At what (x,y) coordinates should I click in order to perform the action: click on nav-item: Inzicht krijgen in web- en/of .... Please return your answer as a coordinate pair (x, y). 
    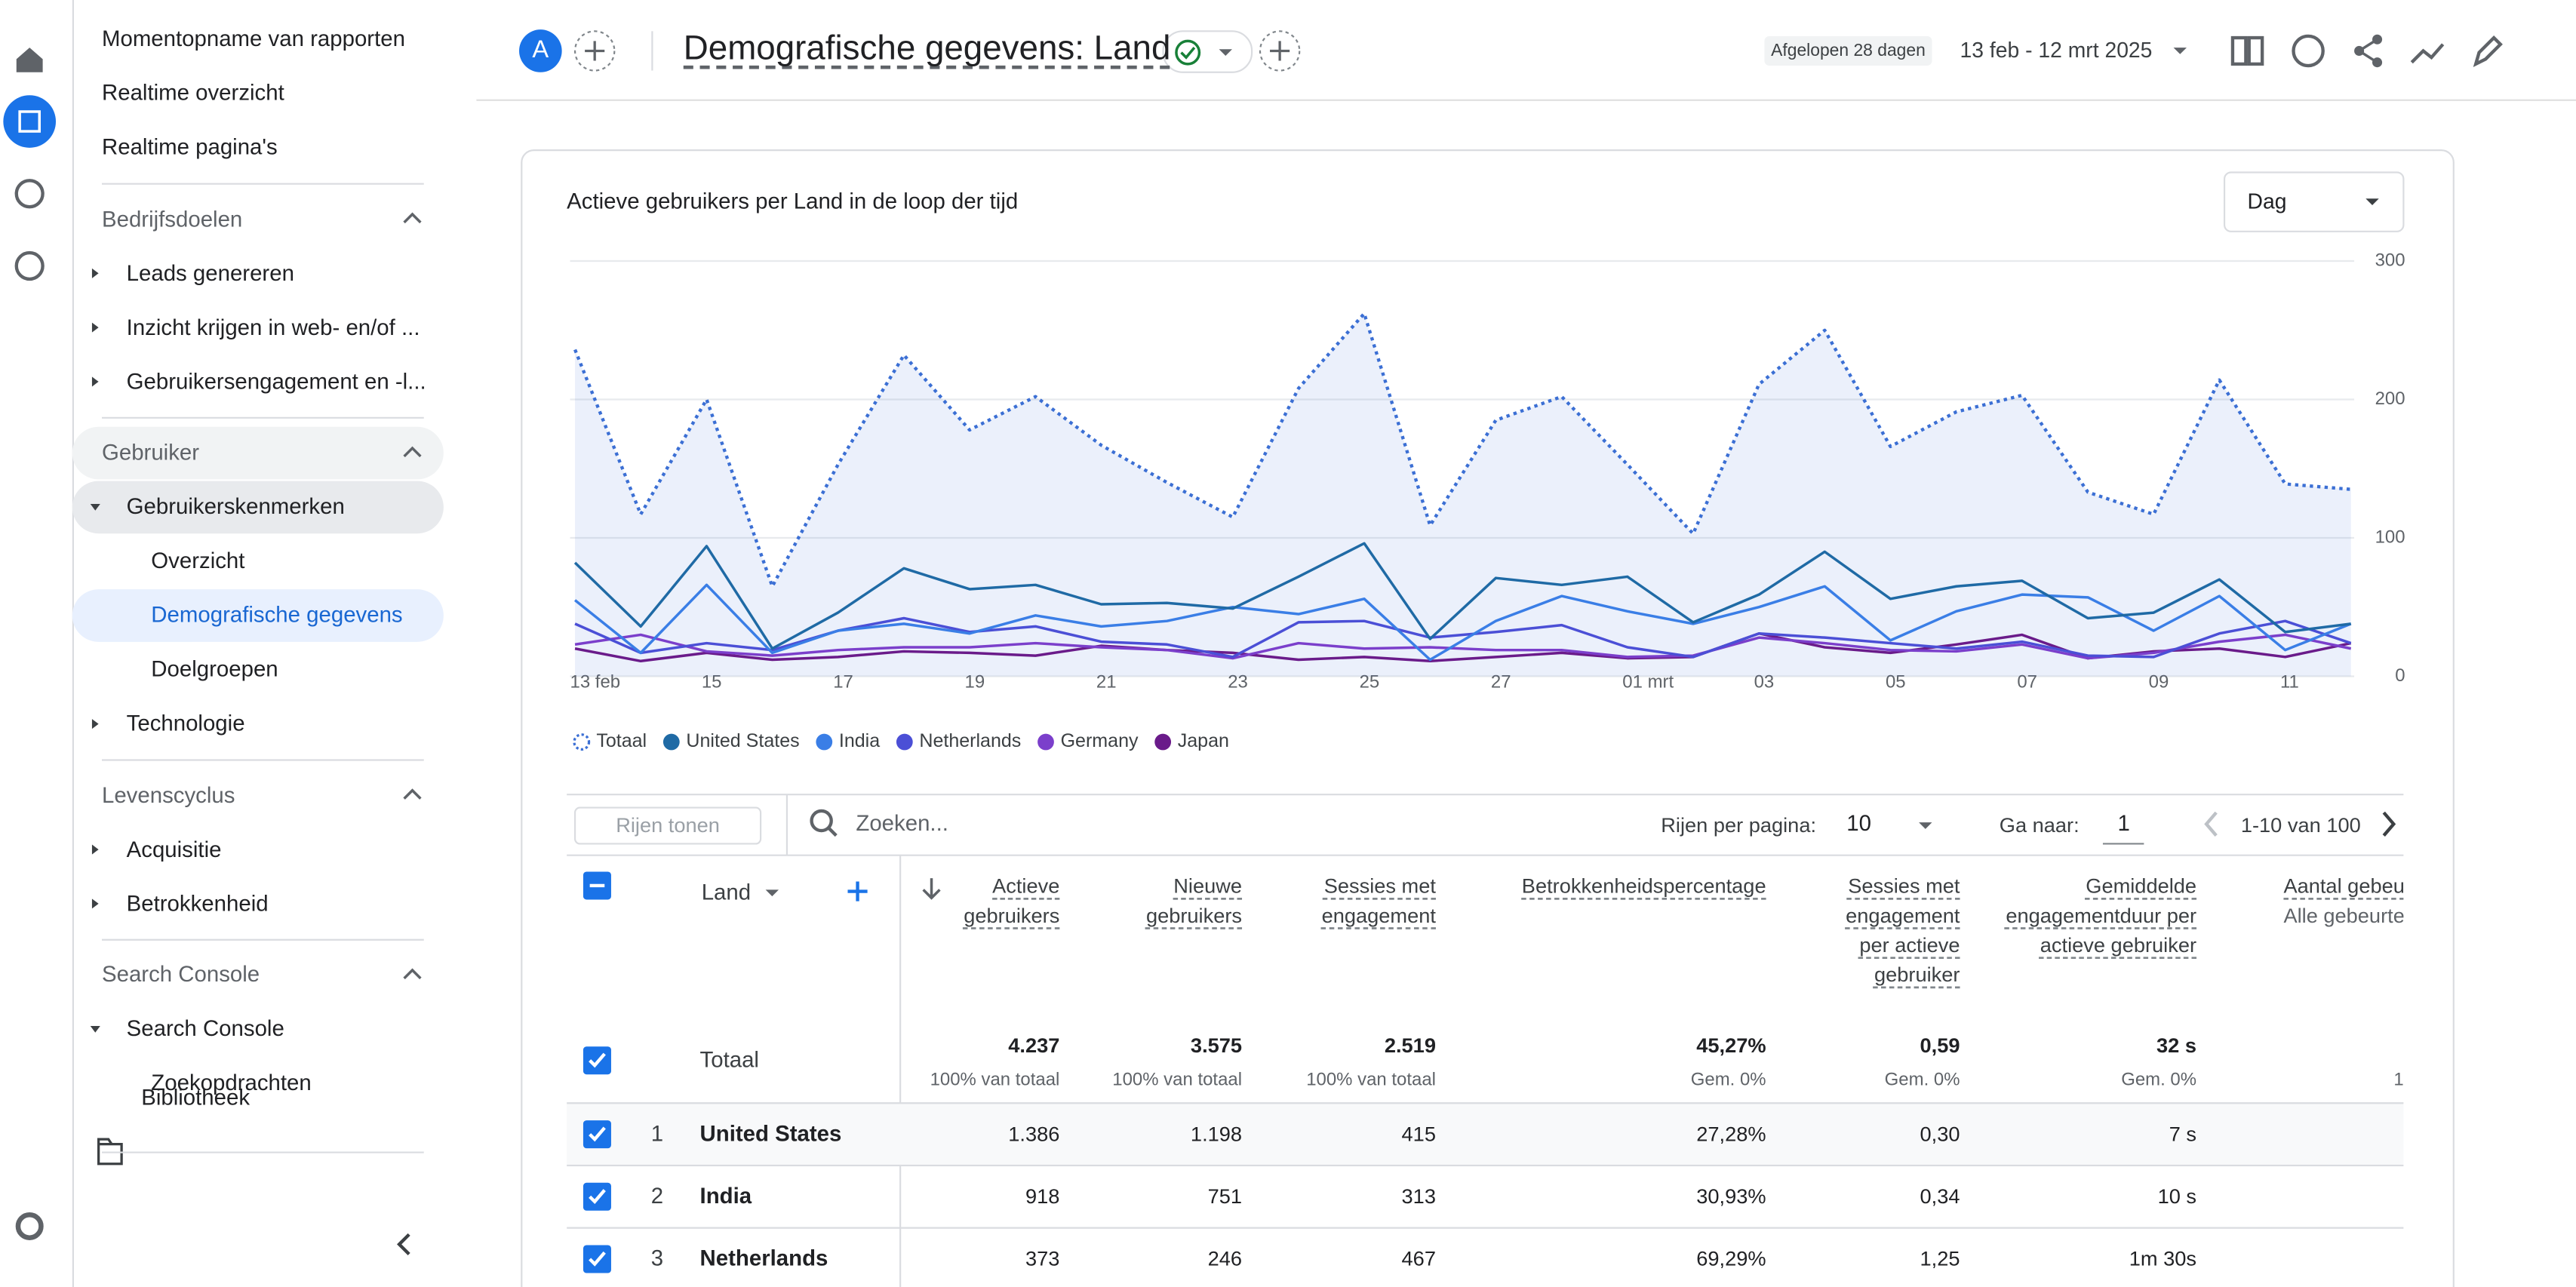
    Looking at the image, I should click on (273, 328).